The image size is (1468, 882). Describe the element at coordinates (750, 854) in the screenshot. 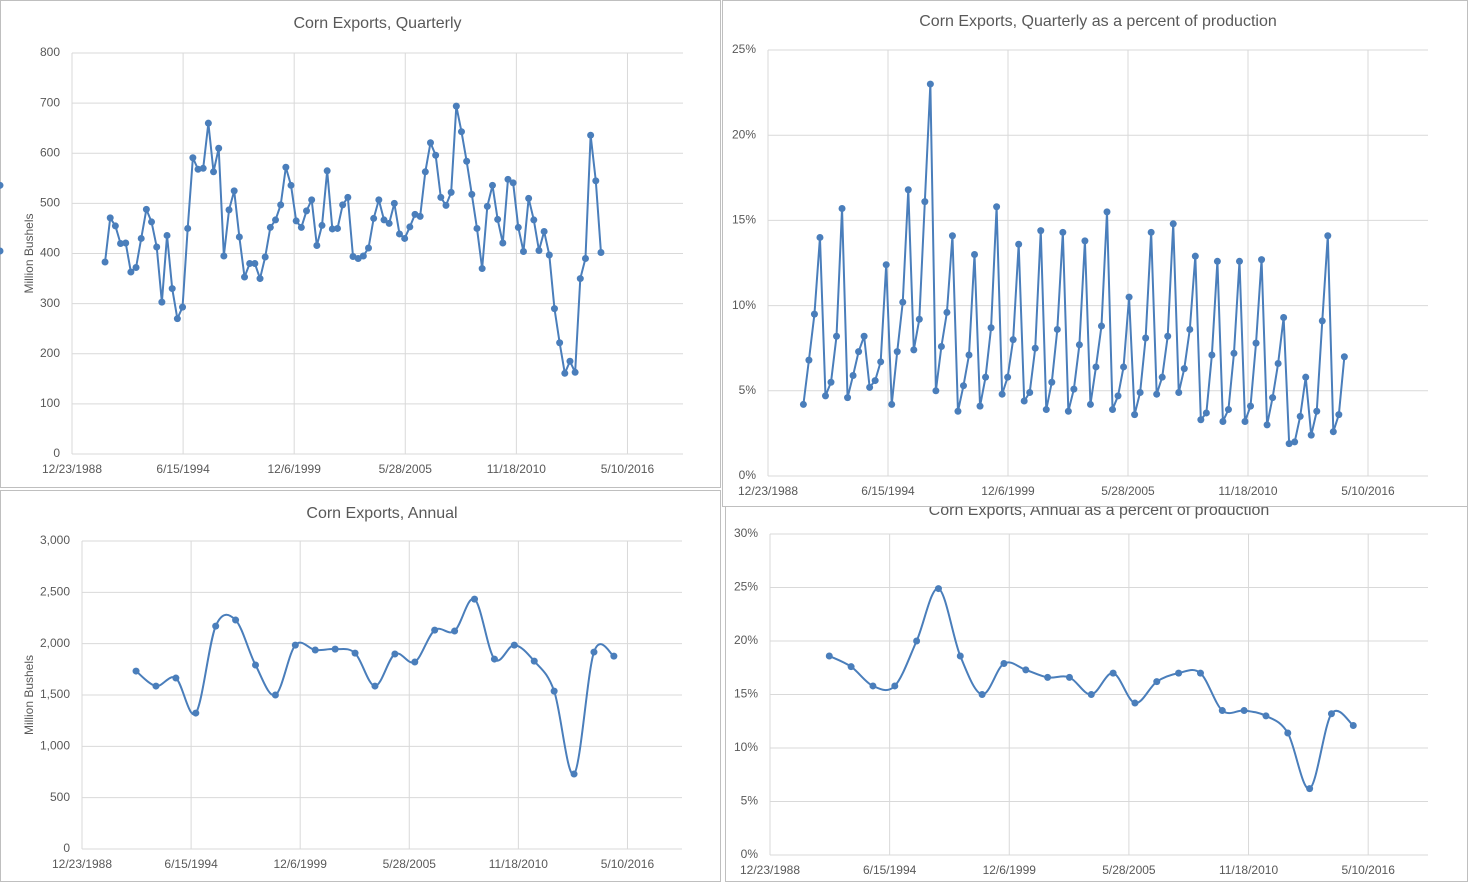

I see `y-tick-label: 0%` at that location.